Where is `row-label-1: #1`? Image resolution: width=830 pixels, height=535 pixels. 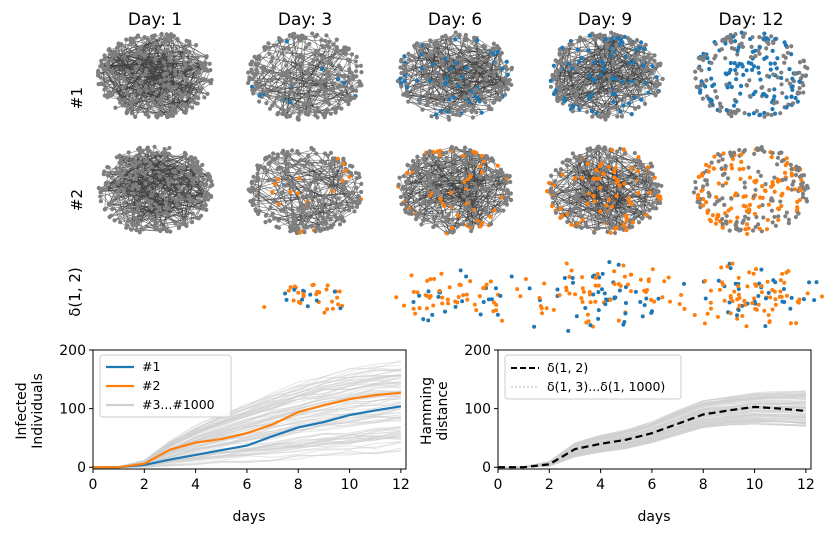
row-label-1: #1 is located at coordinates (77, 98).